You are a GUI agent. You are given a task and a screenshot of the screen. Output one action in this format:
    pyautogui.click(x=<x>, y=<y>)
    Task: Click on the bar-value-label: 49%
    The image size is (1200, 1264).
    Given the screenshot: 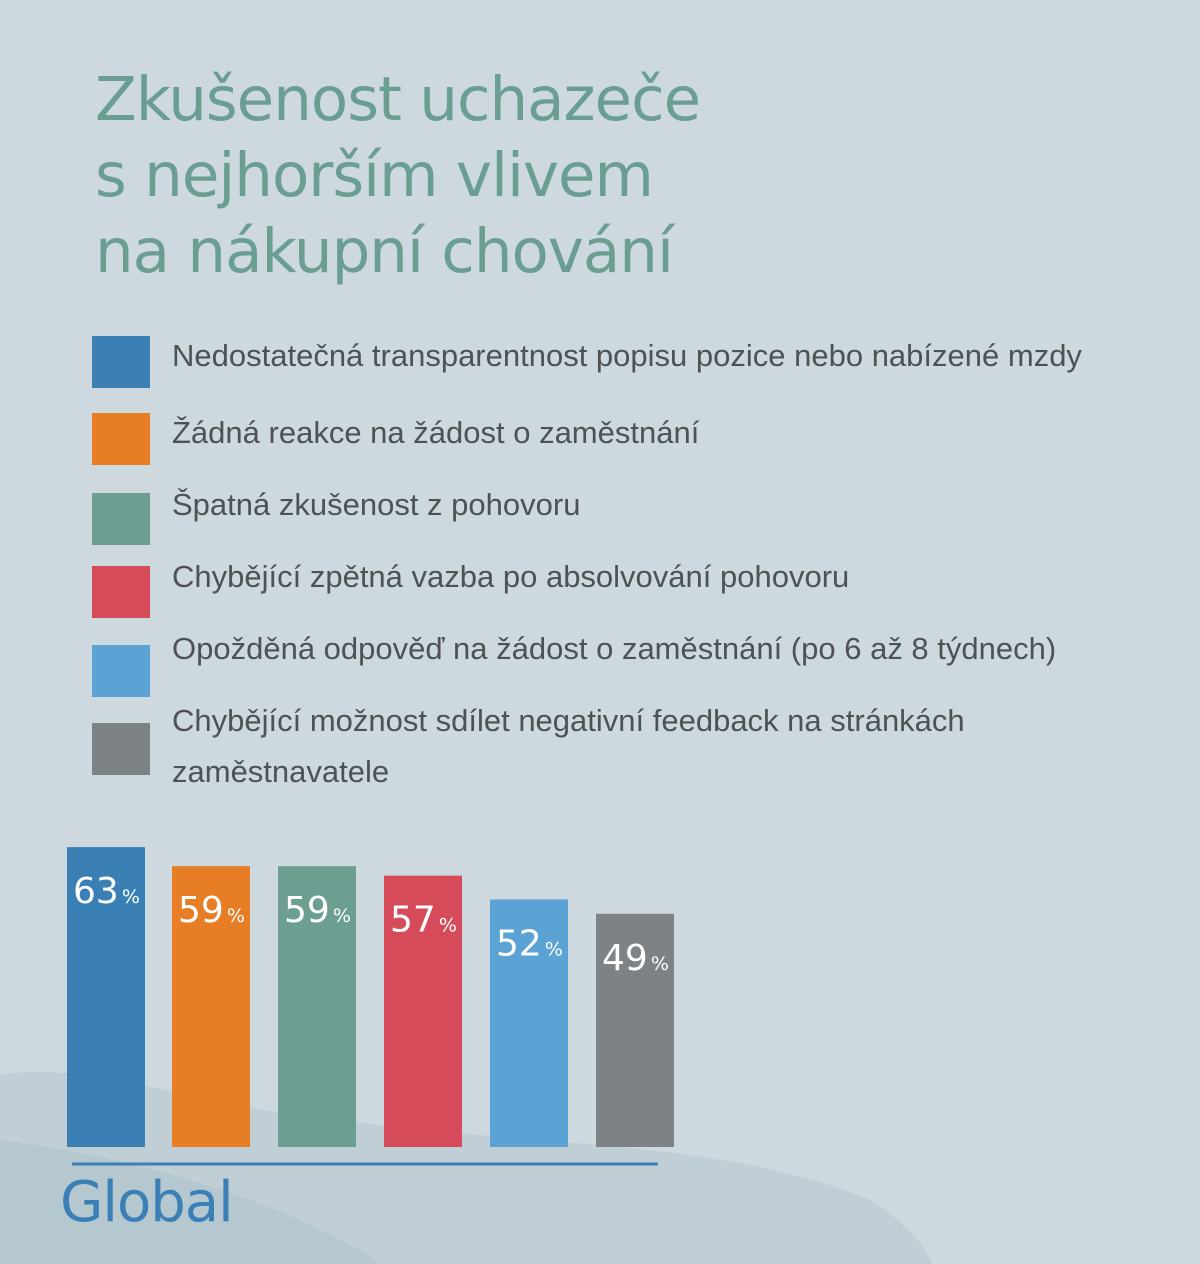 What is the action you would take?
    pyautogui.click(x=635, y=958)
    